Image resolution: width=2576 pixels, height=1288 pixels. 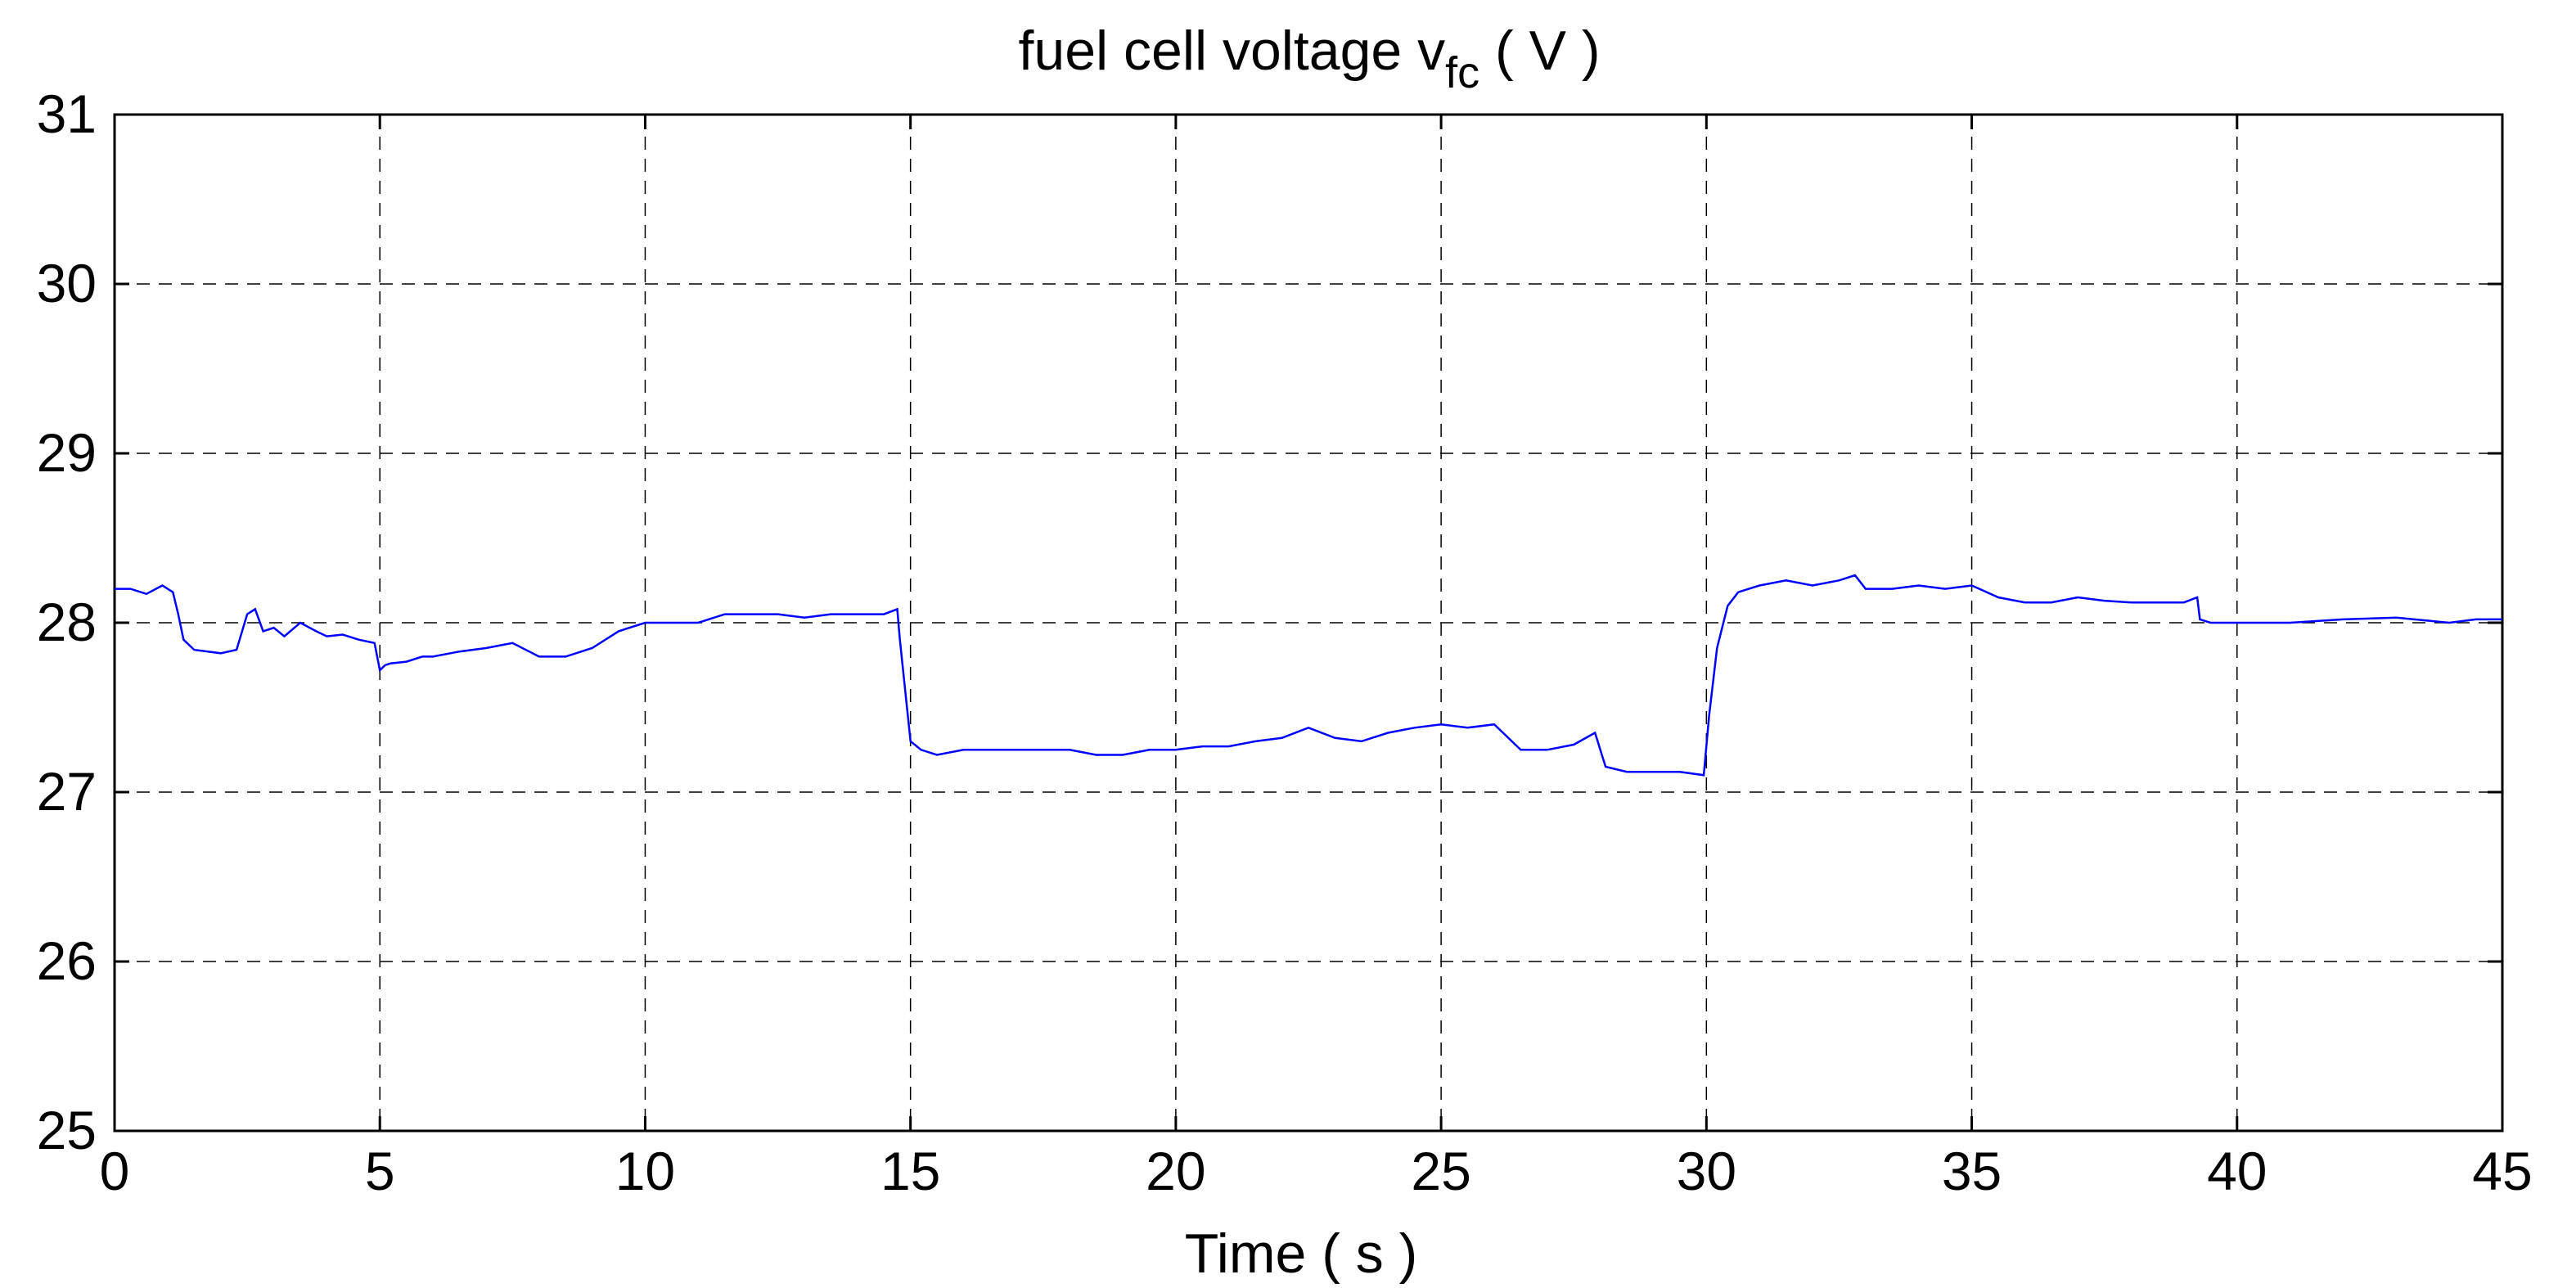 What do you see at coordinates (645, 1171) in the screenshot?
I see `x-tick-label: 10` at bounding box center [645, 1171].